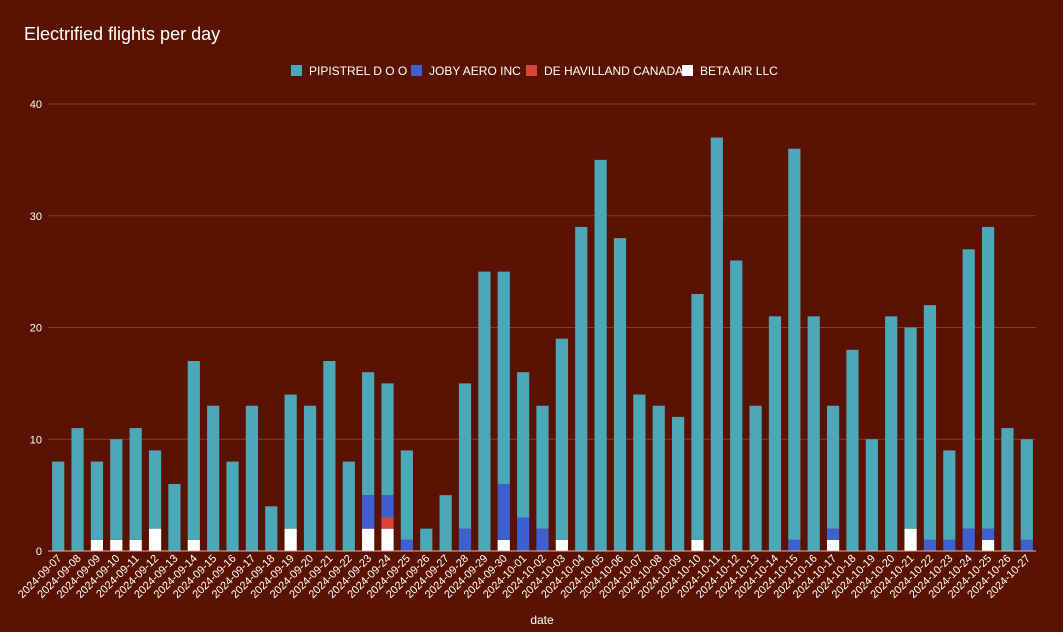 Image resolution: width=1063 pixels, height=632 pixels. What do you see at coordinates (39, 552) in the screenshot?
I see `y-tick-label: 0` at bounding box center [39, 552].